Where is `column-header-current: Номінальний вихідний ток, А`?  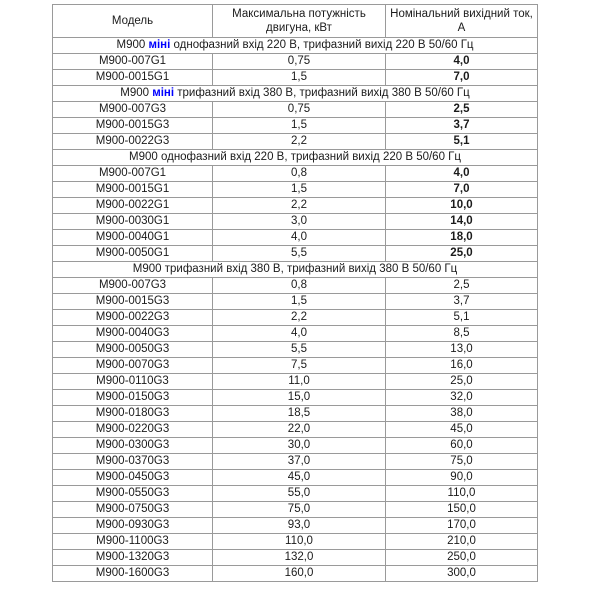 column-header-current: Номінальний вихідний ток, А is located at coordinates (461, 21).